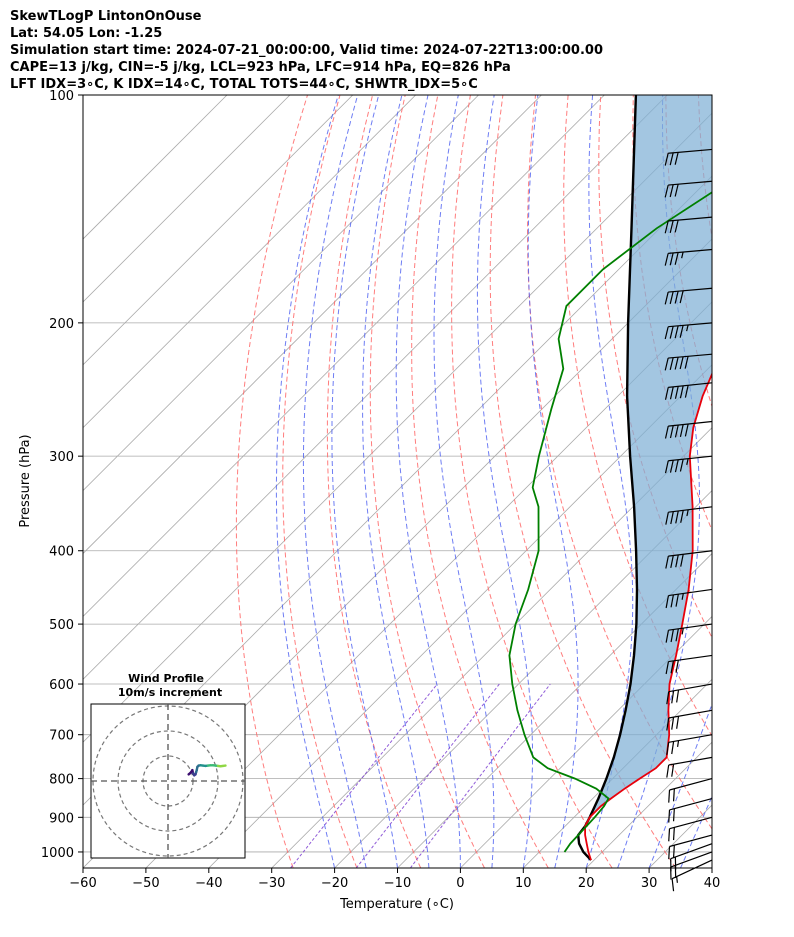 This screenshot has width=794, height=937. What do you see at coordinates (168, 781) in the screenshot?
I see `hodograph-ring` at bounding box center [168, 781].